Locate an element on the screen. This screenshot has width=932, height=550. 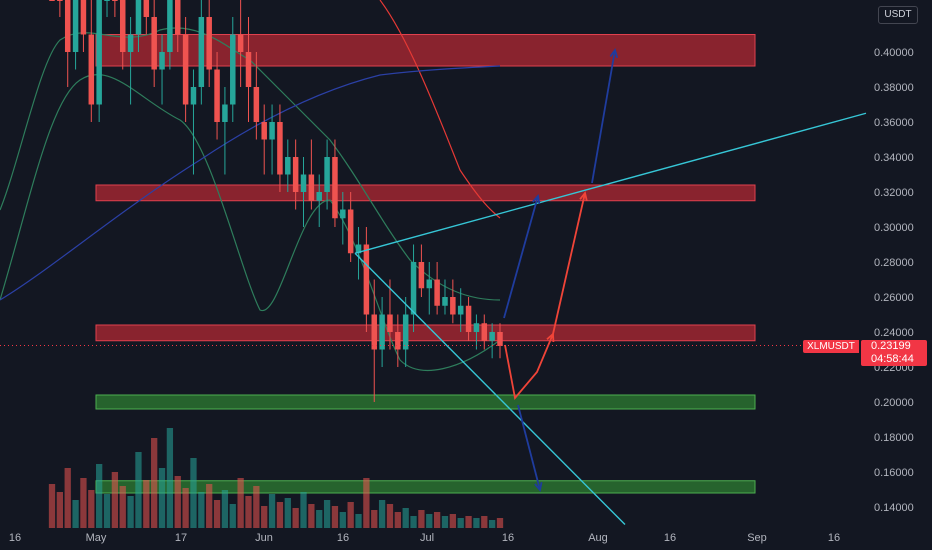
blue-projection-low-head is located at coordinates (538, 487).